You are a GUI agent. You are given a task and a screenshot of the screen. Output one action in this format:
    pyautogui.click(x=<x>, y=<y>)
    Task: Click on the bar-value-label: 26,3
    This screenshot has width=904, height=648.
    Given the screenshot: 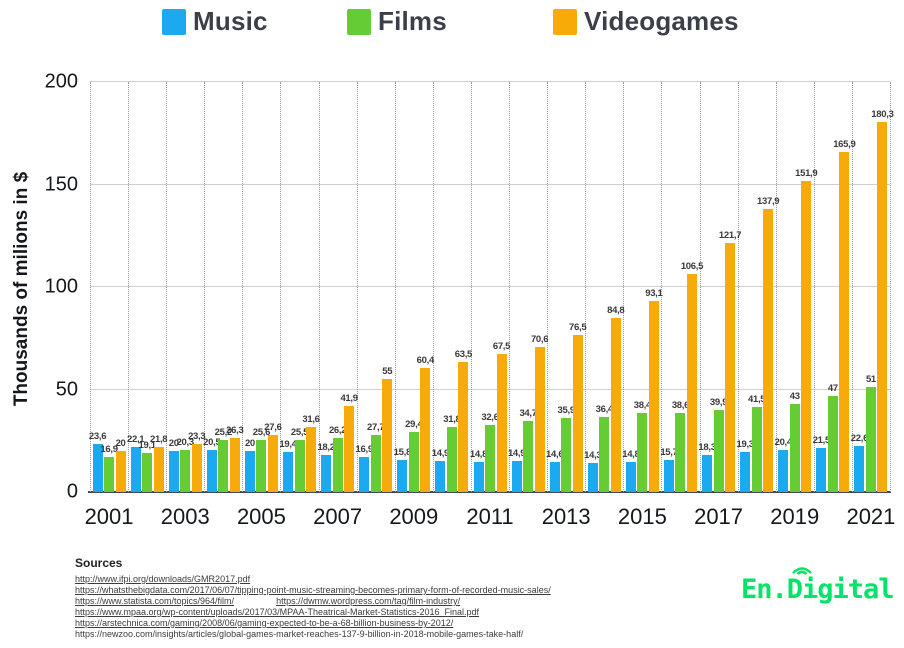 What is the action you would take?
    pyautogui.click(x=235, y=431)
    